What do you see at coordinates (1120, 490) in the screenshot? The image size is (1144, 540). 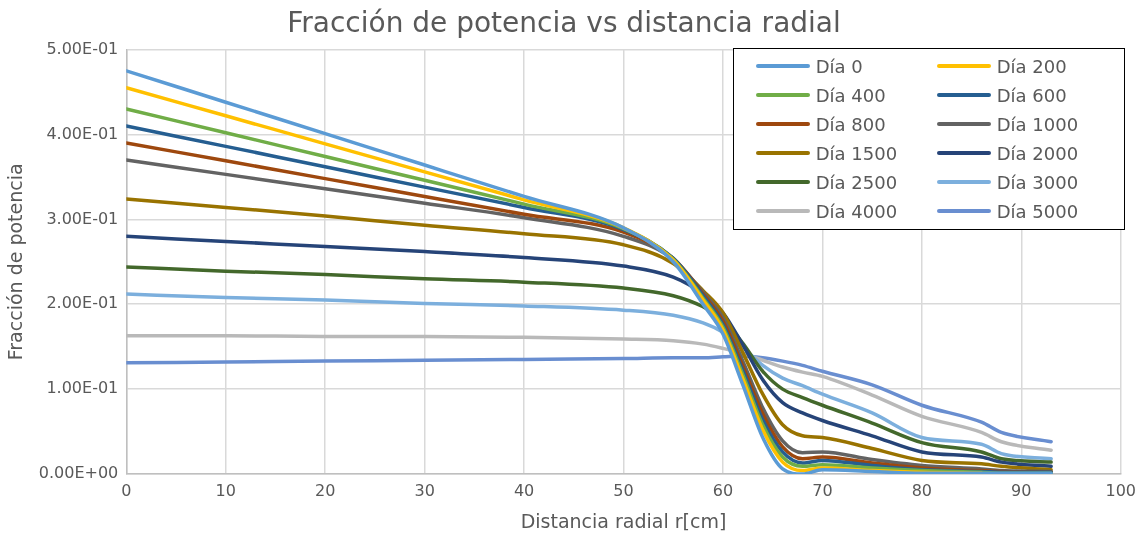 I see `x-tick-label: 100` at bounding box center [1120, 490].